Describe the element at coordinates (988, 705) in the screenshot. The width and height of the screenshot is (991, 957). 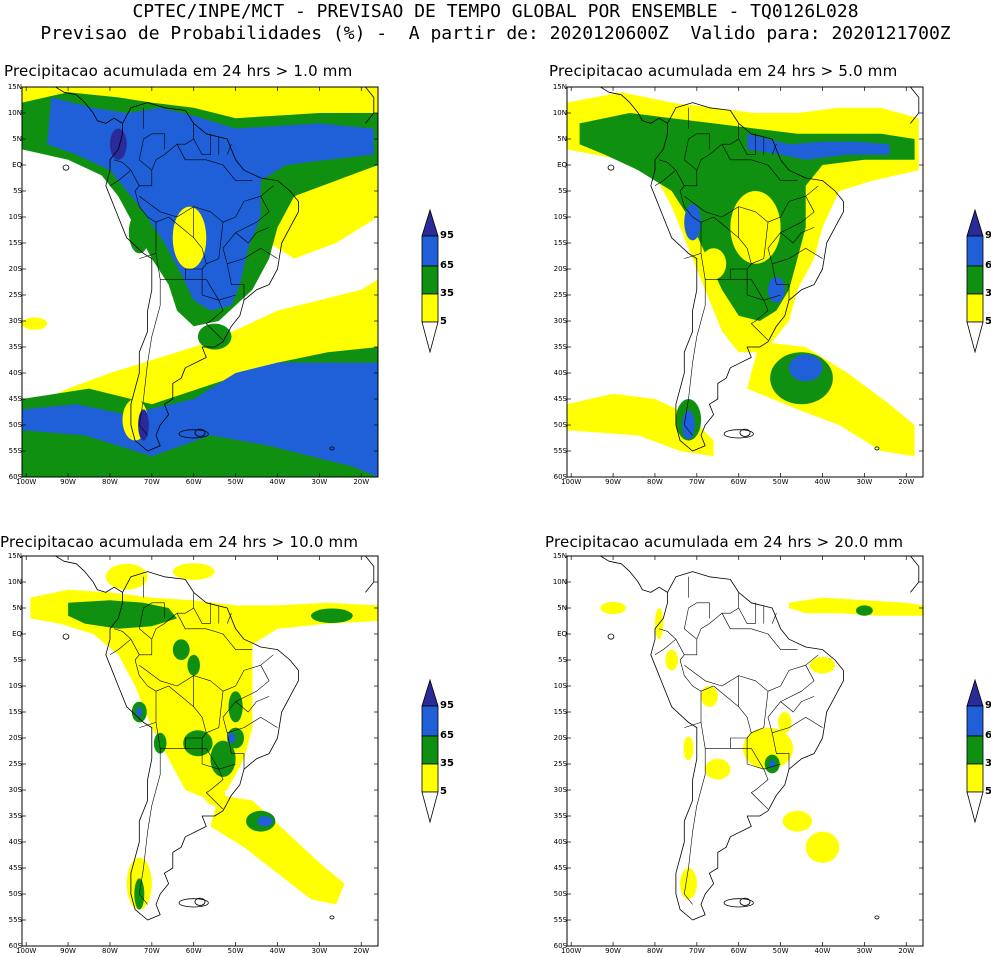
I see `colorbar-label: 95` at that location.